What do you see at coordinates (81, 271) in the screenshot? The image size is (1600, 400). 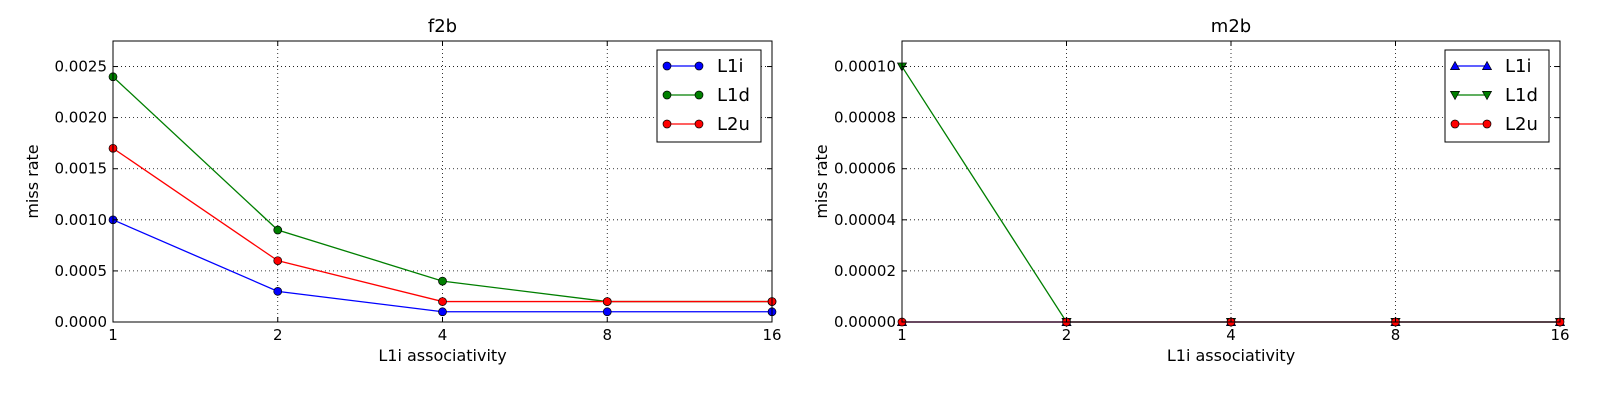 I see `y-tick-label: 0.0005` at bounding box center [81, 271].